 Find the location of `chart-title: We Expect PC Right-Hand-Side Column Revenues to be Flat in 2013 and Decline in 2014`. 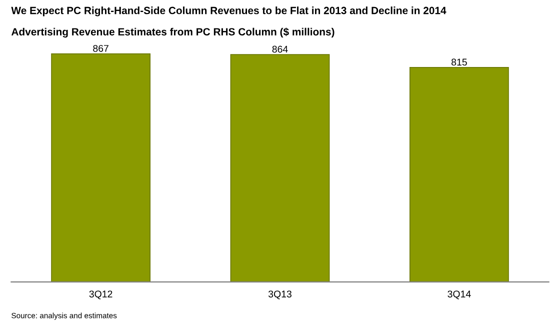

chart-title: We Expect PC Right-Hand-Side Column Revenues to be Flat in 2013 and Decline in 2014 is located at coordinates (228, 11).